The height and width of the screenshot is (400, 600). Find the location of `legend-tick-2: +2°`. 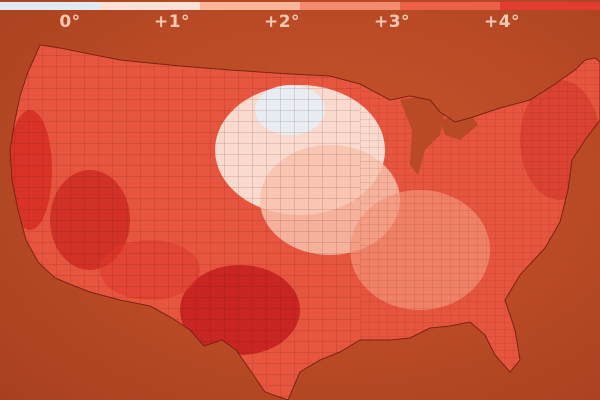

legend-tick-2: +2° is located at coordinates (282, 22).